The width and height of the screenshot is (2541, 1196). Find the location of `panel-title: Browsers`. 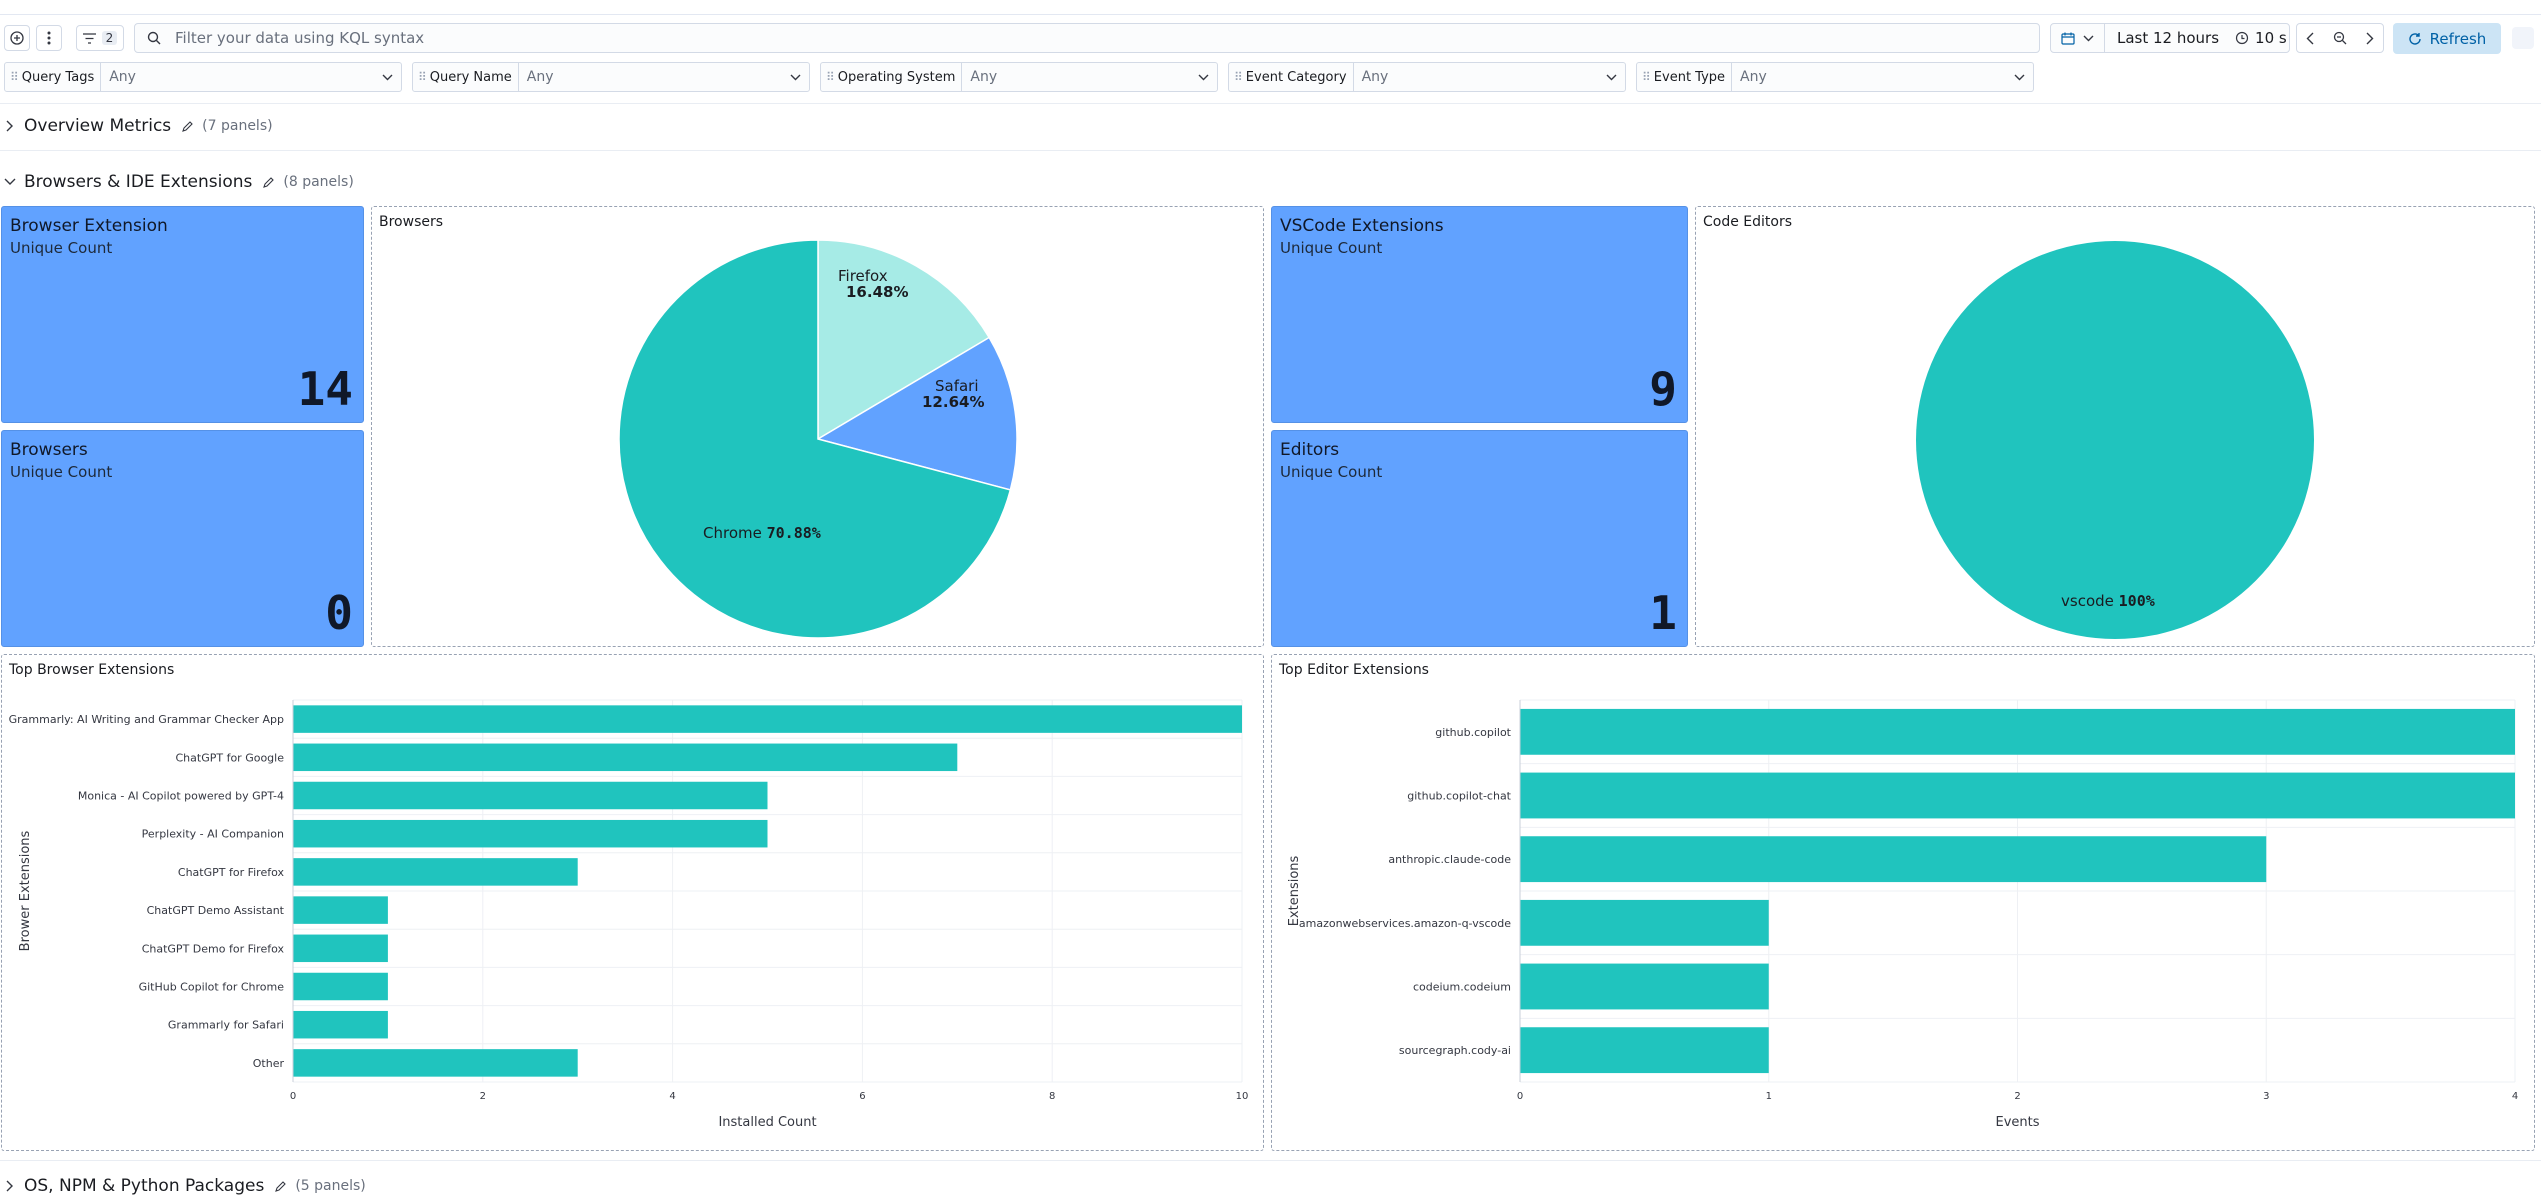

panel-title: Browsers is located at coordinates (411, 222).